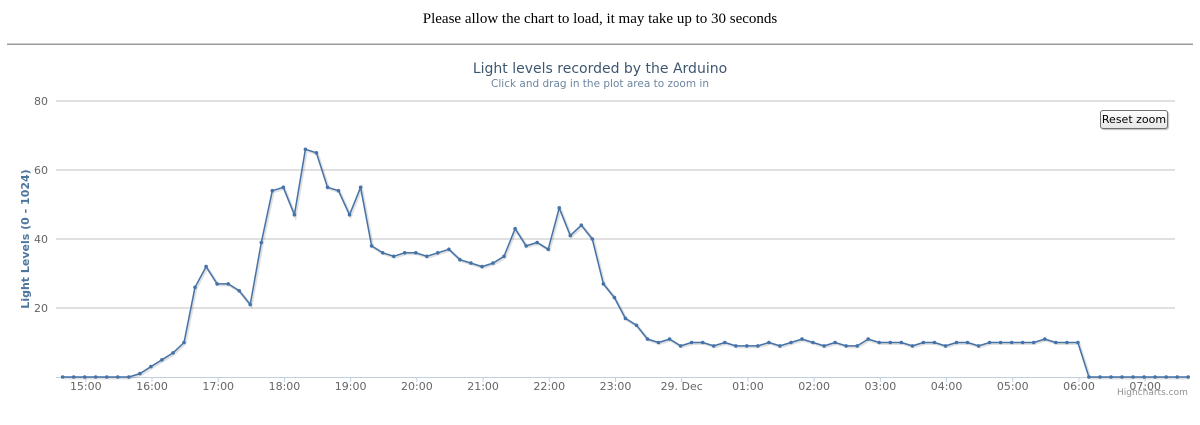  What do you see at coordinates (1134, 119) in the screenshot?
I see `reset-zoom-button: Reset zoom` at bounding box center [1134, 119].